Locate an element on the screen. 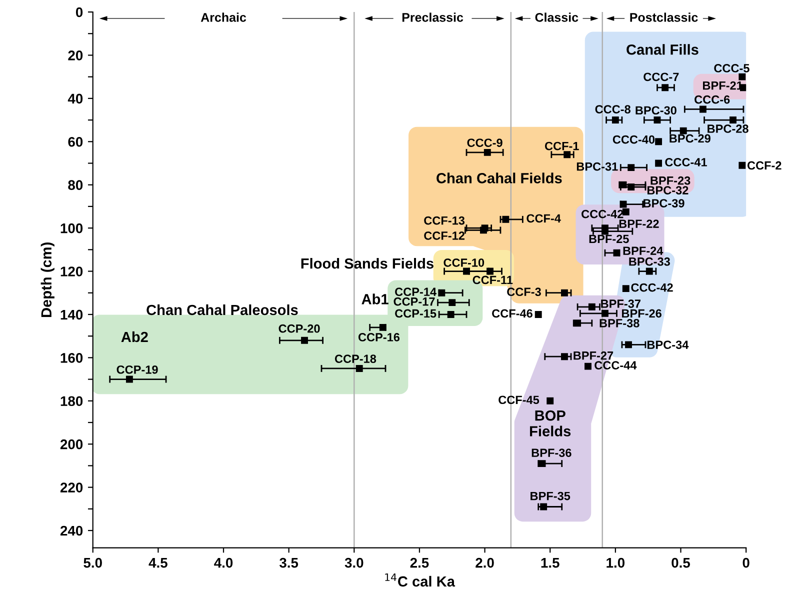  annotation: CCF-46 is located at coordinates (512, 313).